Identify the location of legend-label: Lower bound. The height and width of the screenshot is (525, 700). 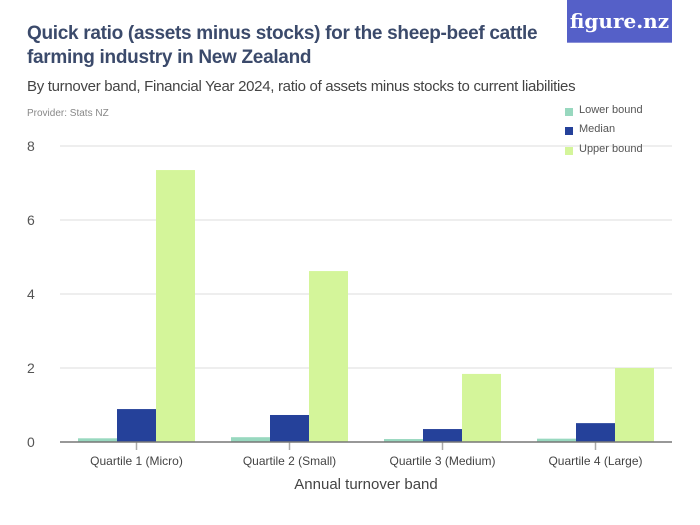
(611, 109).